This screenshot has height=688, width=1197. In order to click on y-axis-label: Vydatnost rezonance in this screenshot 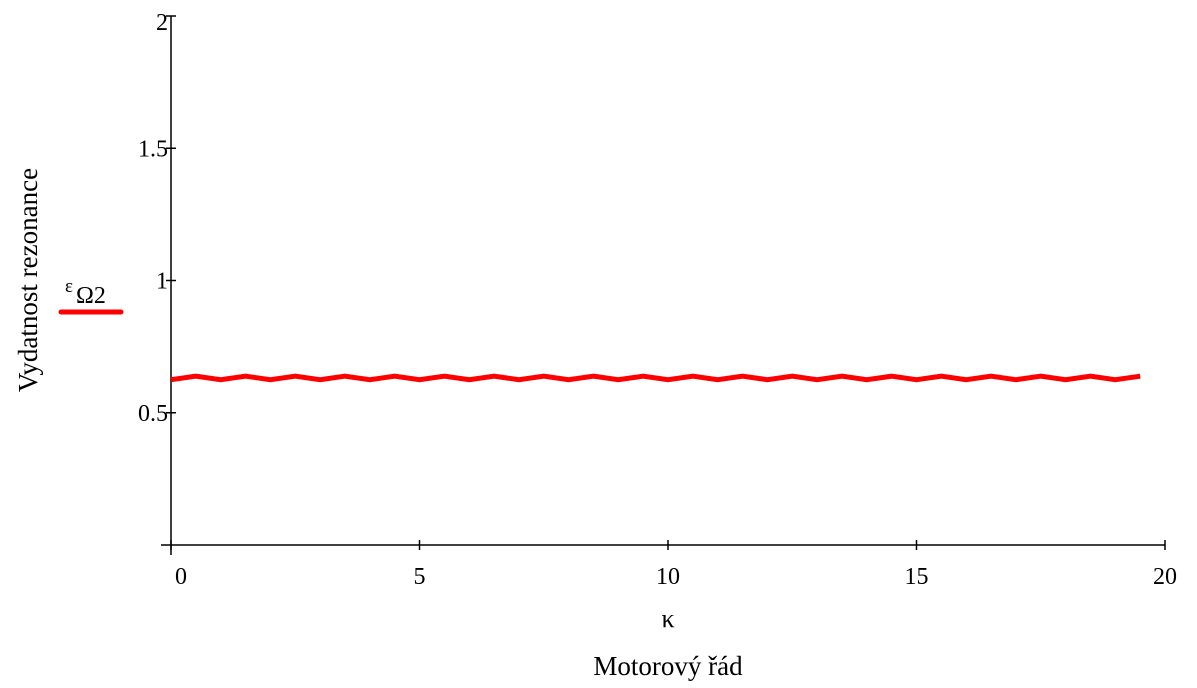, I will do `click(28, 280)`.